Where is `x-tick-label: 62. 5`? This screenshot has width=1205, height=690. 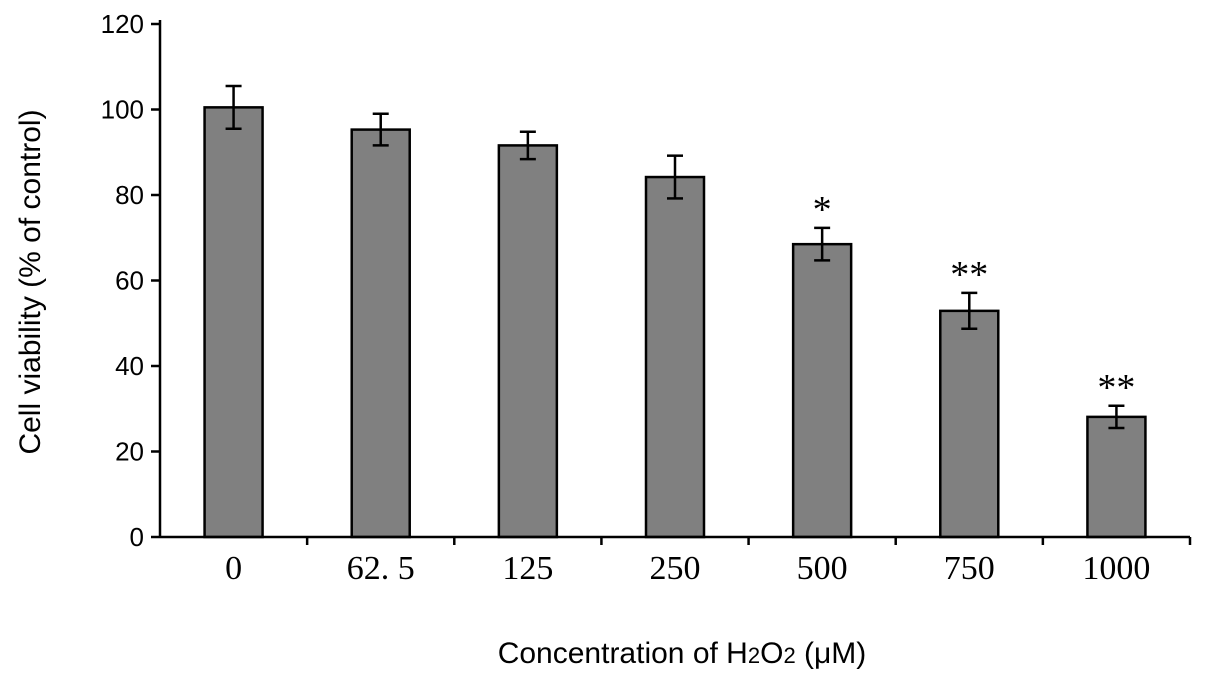 x-tick-label: 62. 5 is located at coordinates (381, 568).